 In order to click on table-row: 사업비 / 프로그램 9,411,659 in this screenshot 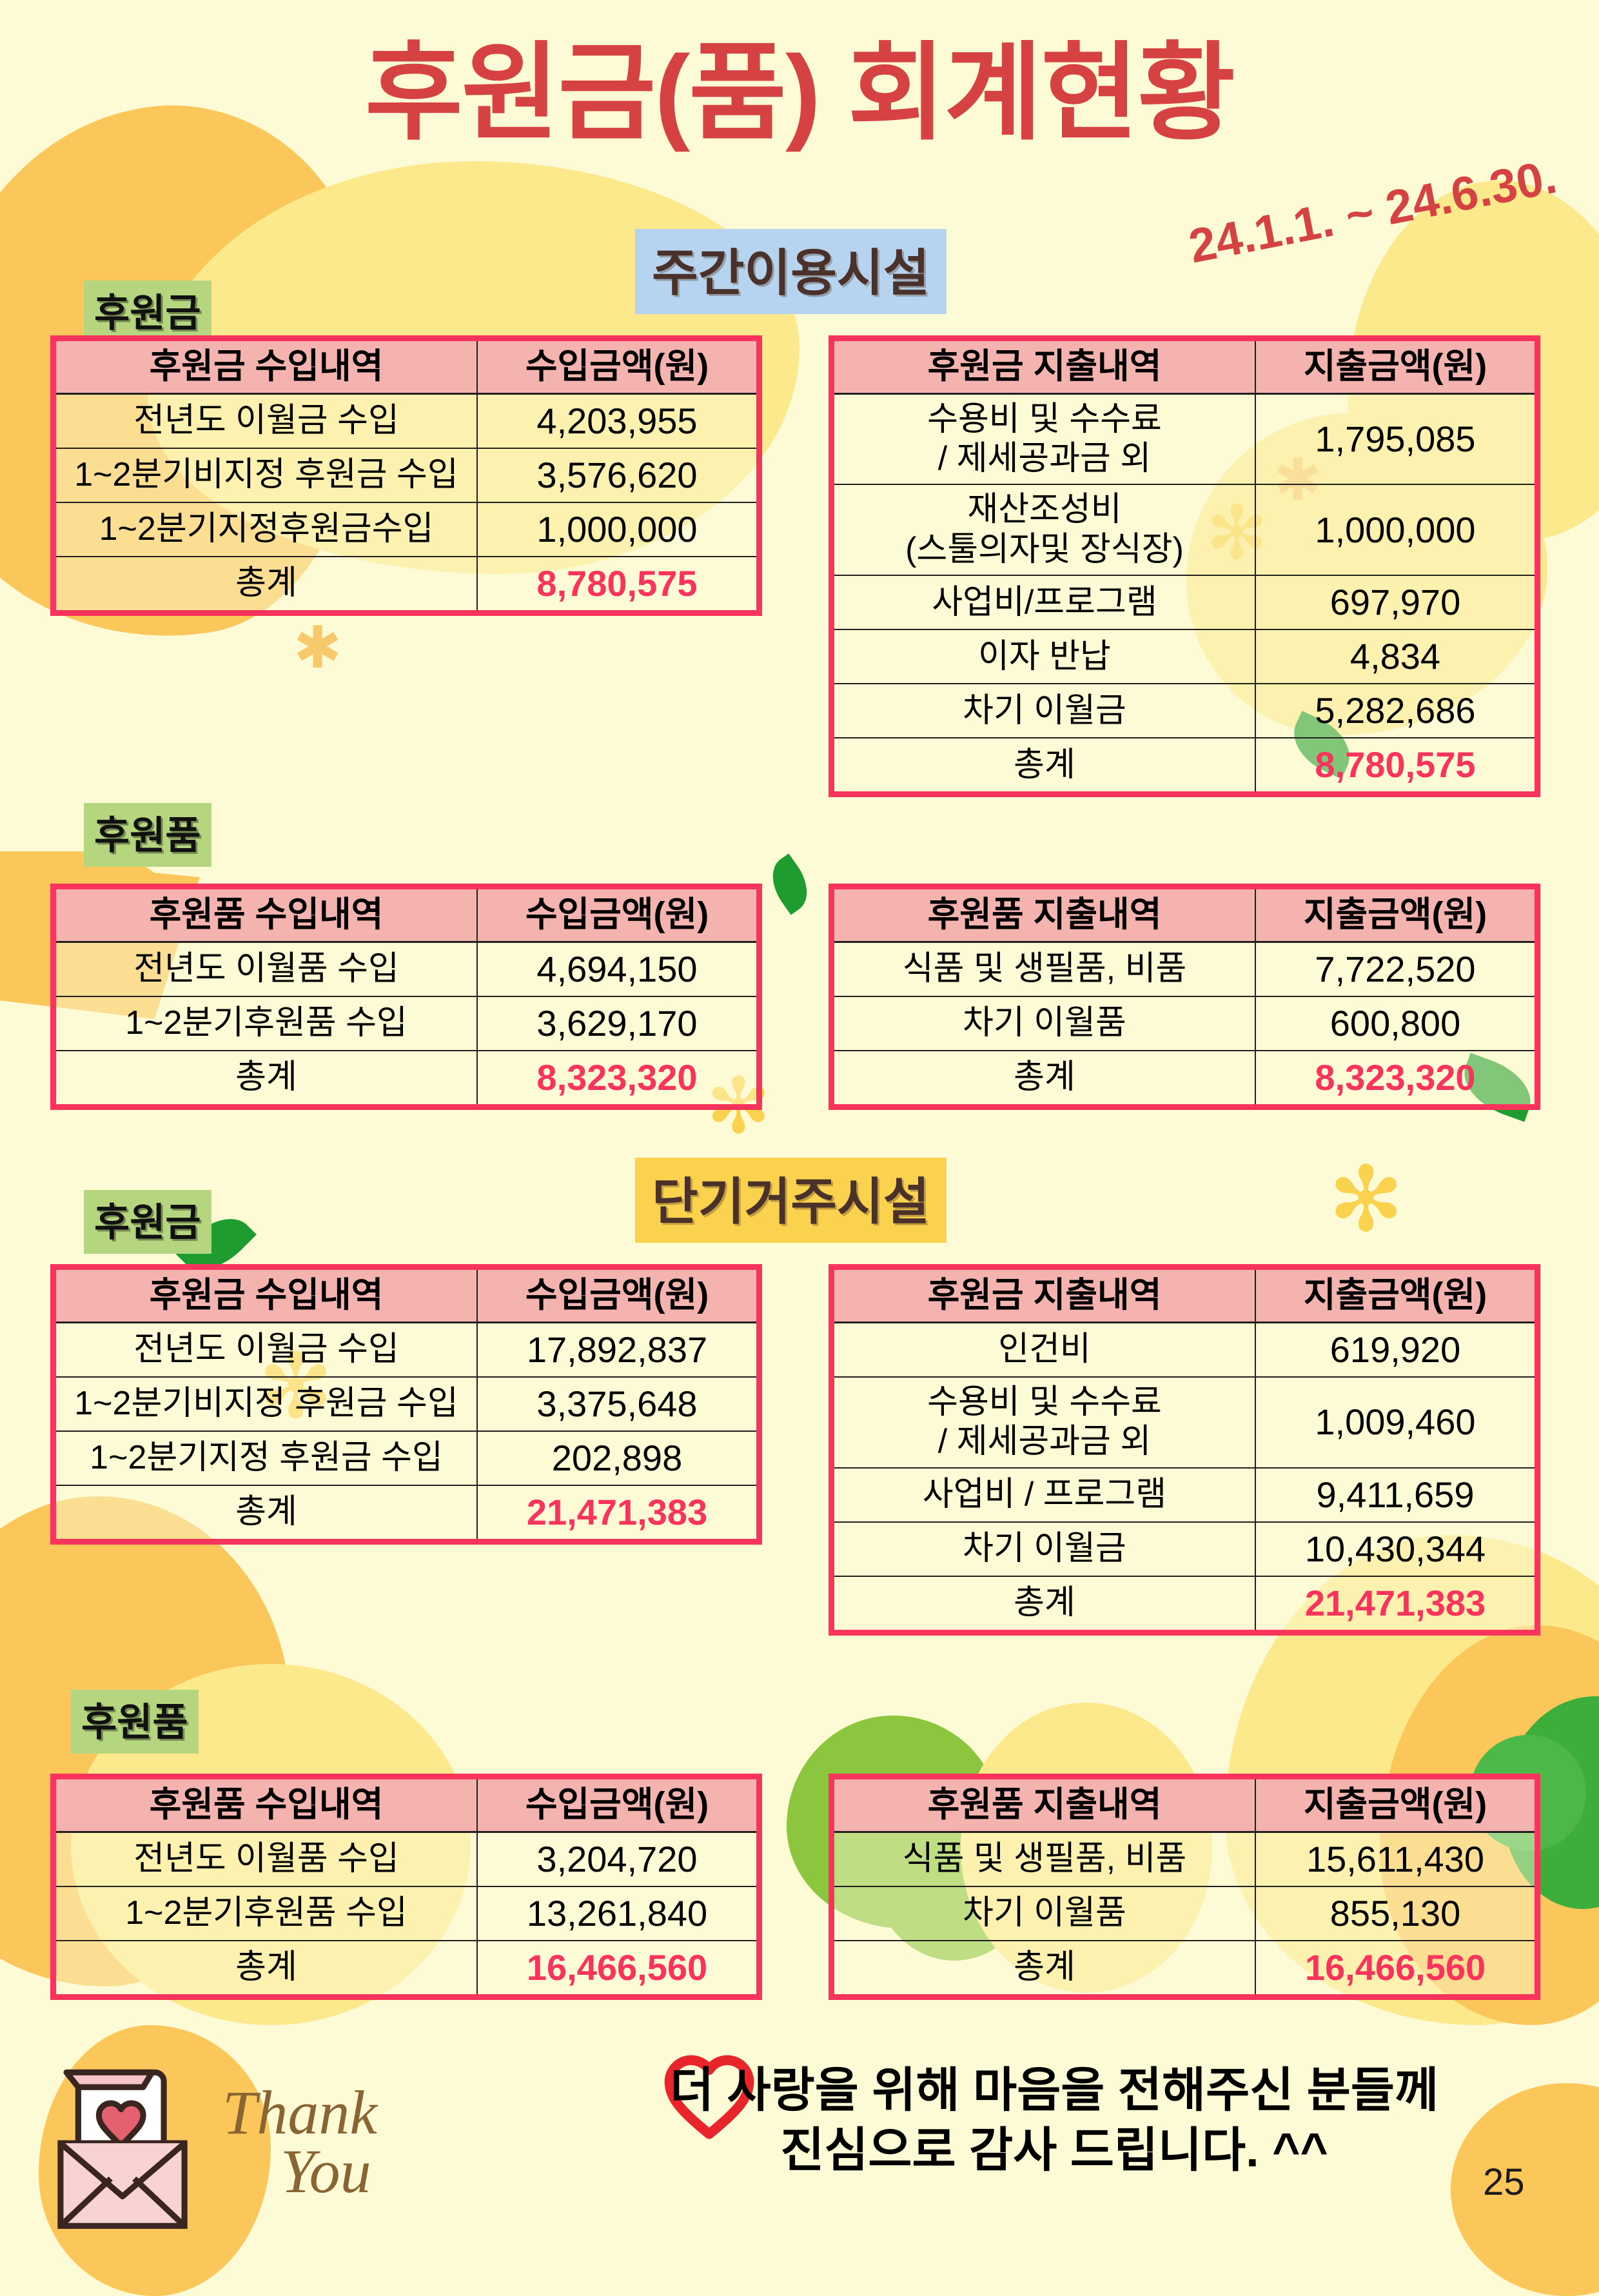, I will do `click(1184, 1495)`.